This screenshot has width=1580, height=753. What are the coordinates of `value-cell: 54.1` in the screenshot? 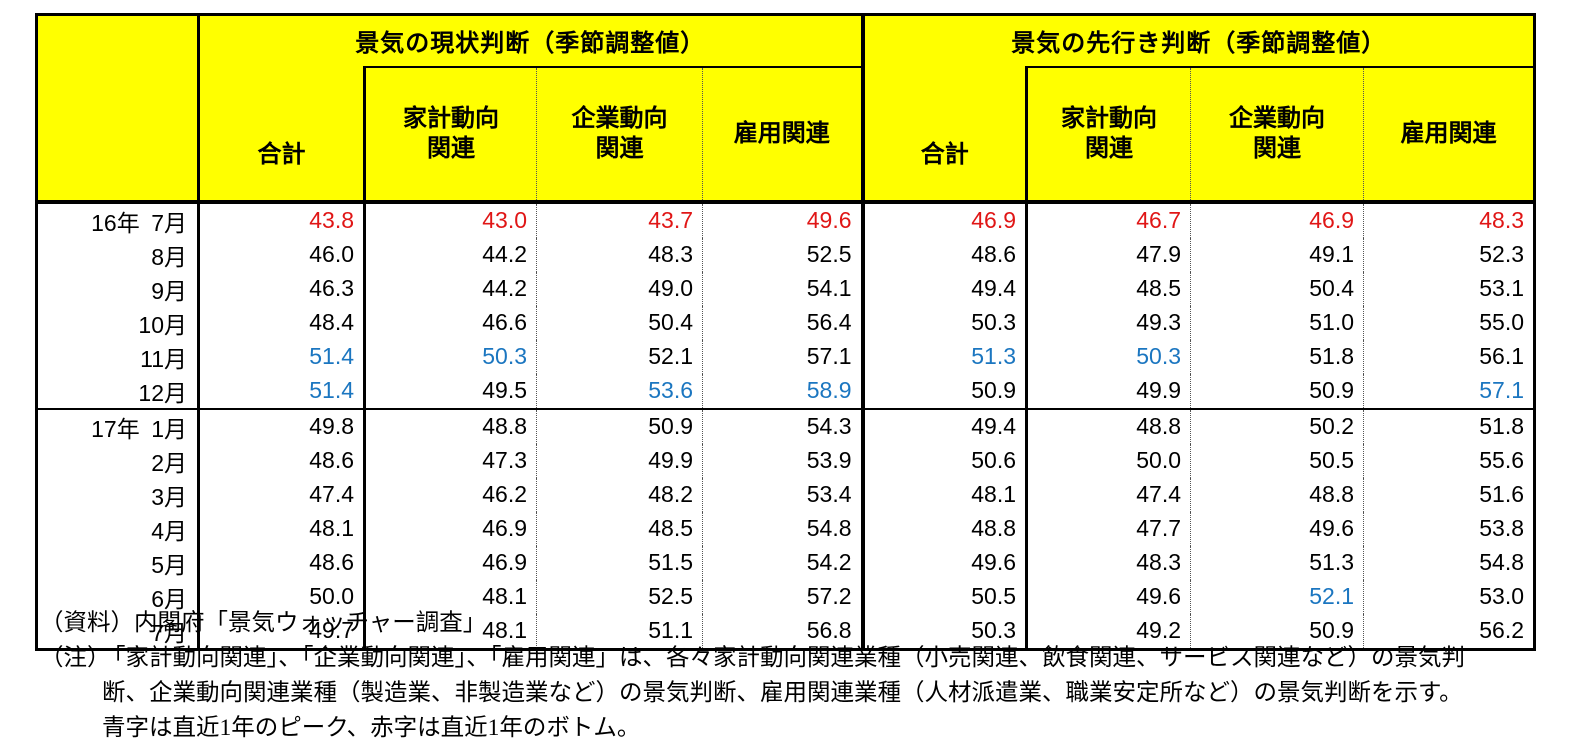 It's located at (783, 288).